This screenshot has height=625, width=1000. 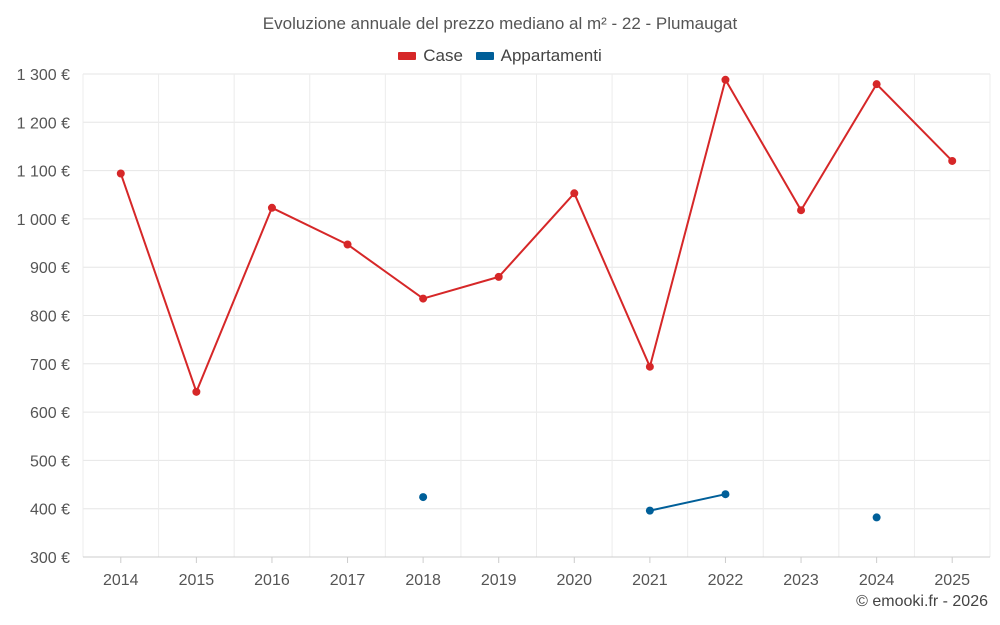 What do you see at coordinates (43, 123) in the screenshot?
I see `y-tick-label: 1 200 €` at bounding box center [43, 123].